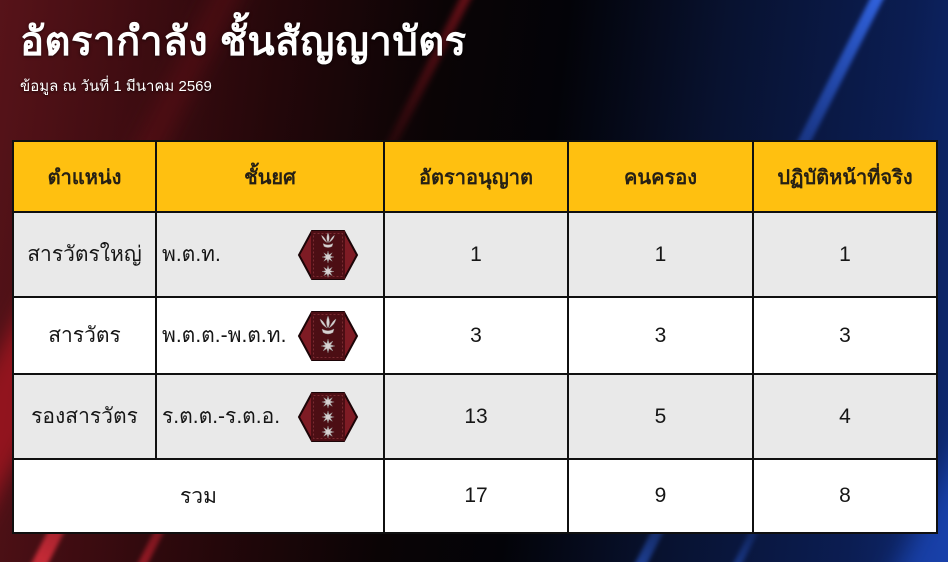 Image resolution: width=948 pixels, height=562 pixels. What do you see at coordinates (660, 176) in the screenshot?
I see `header-occupied: คนครอง` at bounding box center [660, 176].